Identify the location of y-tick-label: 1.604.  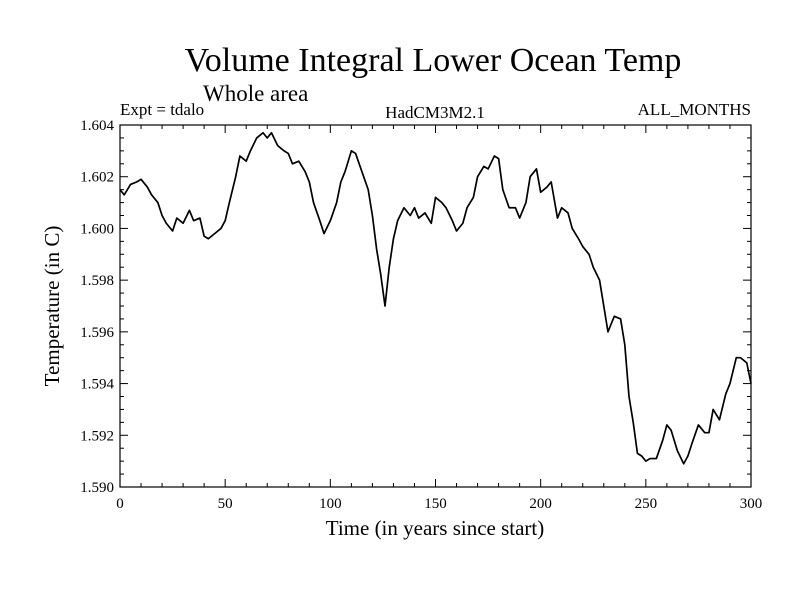
(97, 126).